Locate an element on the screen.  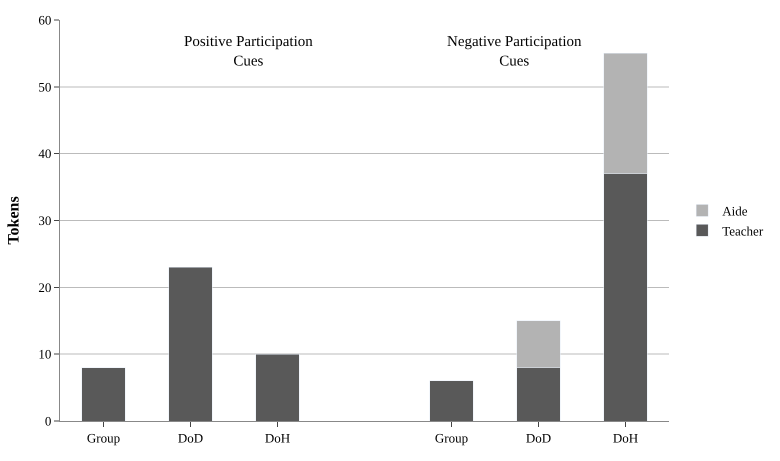
y-tick-label: 30 is located at coordinates (45, 220).